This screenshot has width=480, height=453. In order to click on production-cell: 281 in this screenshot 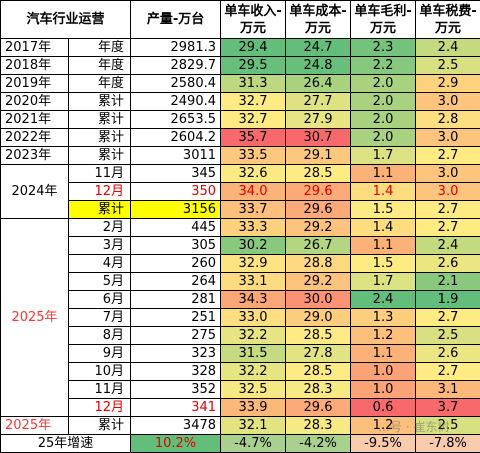, I will do `click(176, 300)`.